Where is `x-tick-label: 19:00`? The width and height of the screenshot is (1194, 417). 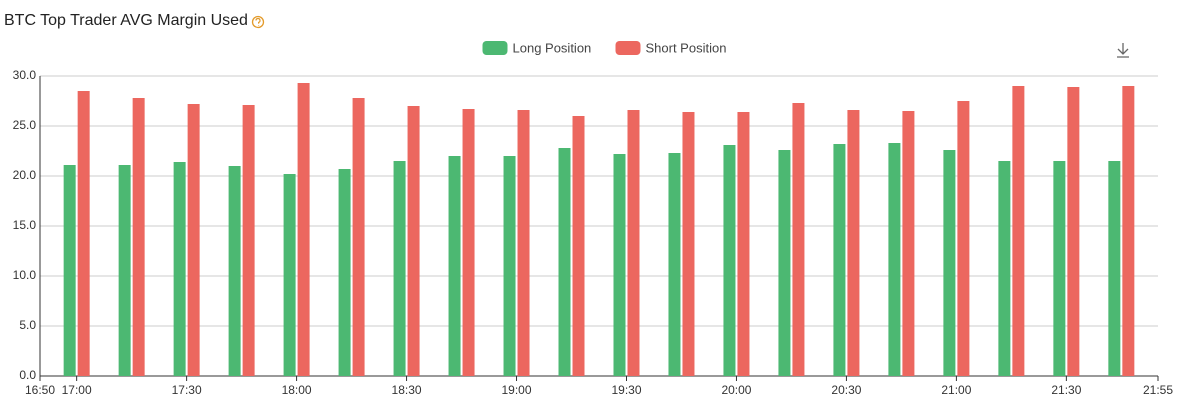 x-tick-label: 19:00 is located at coordinates (517, 390).